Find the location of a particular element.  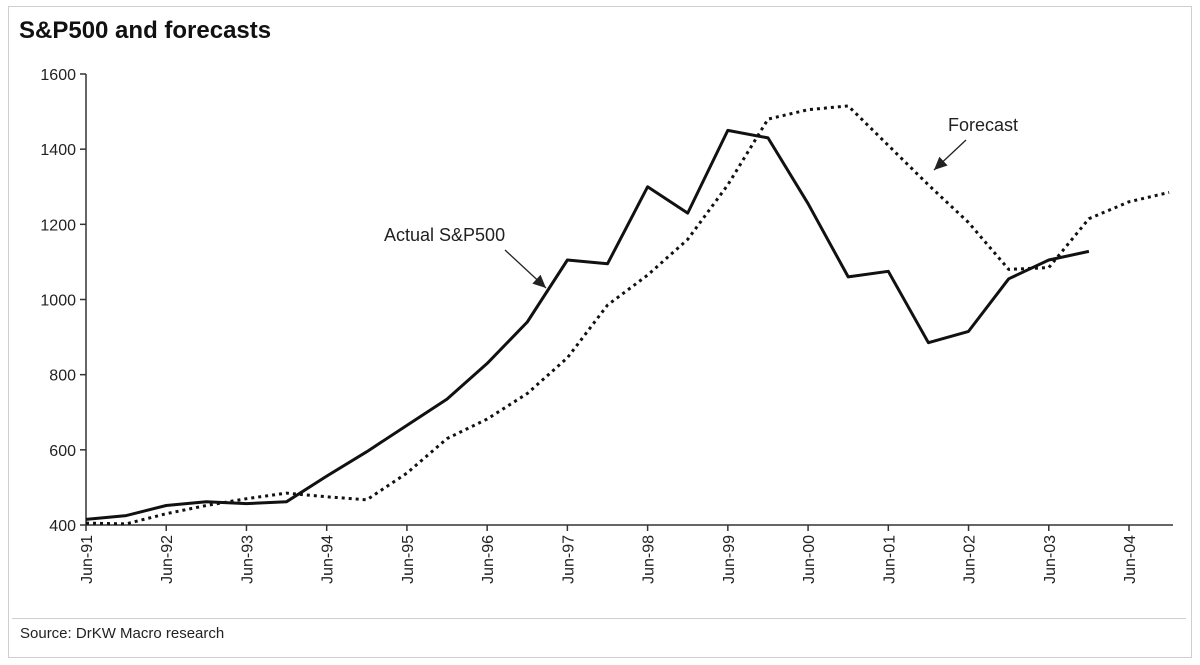

x-tick-label: Jun-92 is located at coordinates (167, 559).